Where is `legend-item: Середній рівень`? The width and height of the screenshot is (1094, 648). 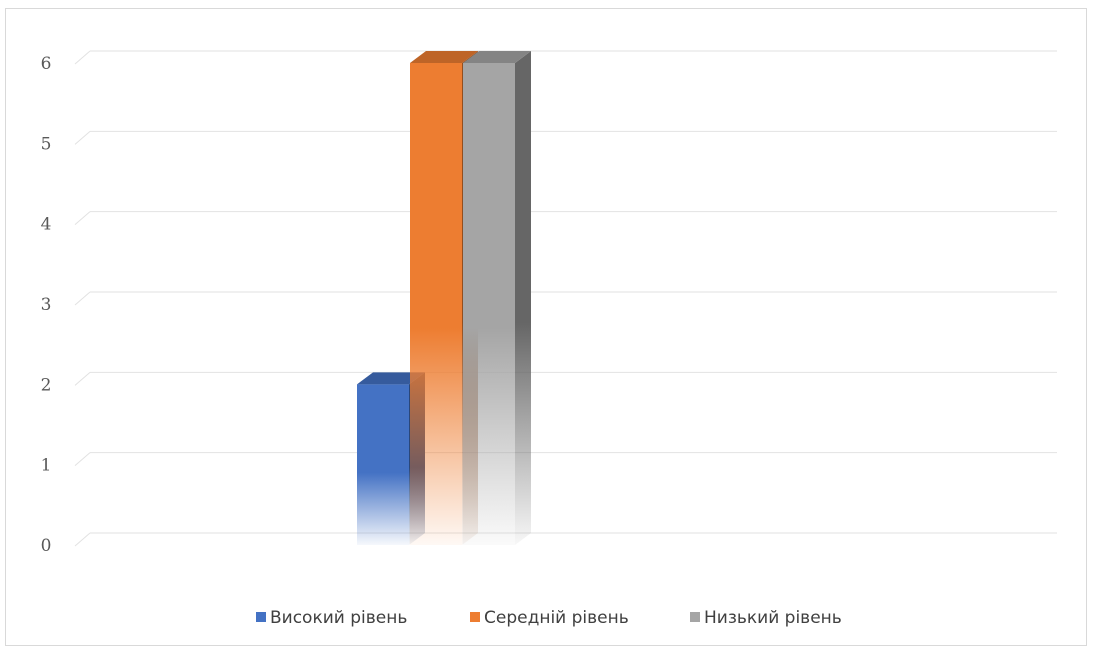
legend-item: Середній рівень is located at coordinates (549, 618).